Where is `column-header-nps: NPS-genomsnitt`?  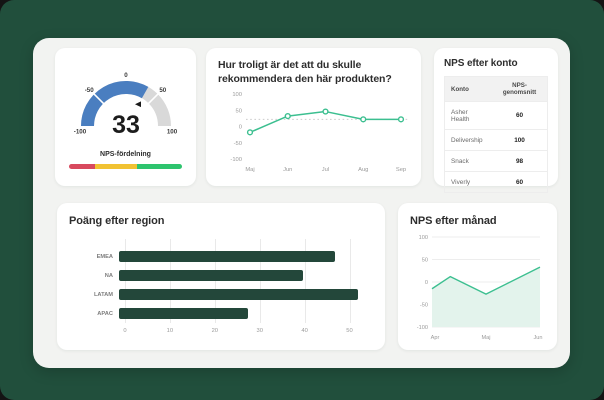 column-header-nps: NPS-genomsnitt is located at coordinates (520, 89).